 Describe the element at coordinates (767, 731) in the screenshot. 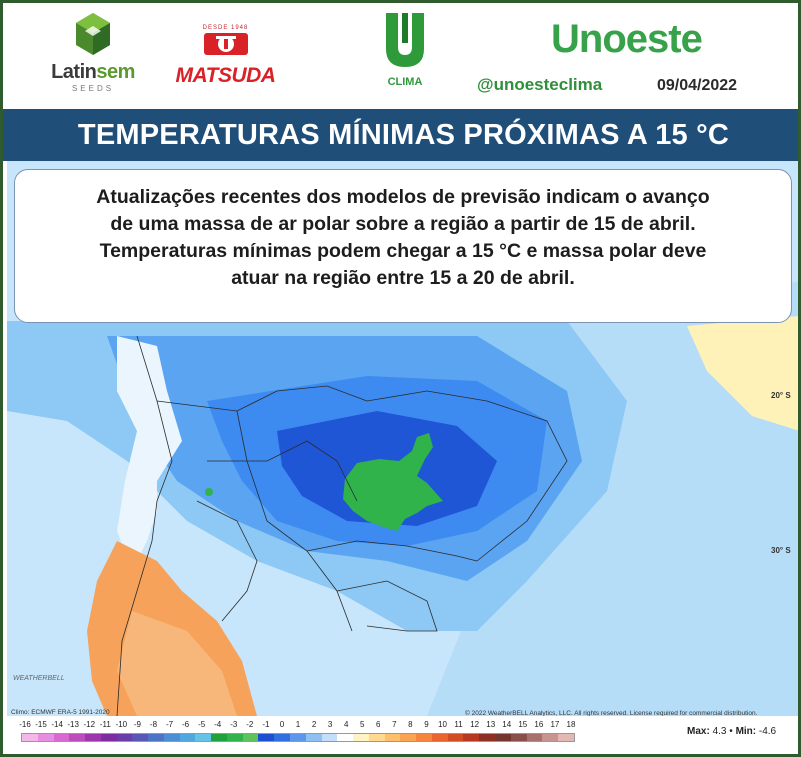

I see `min-value: -4.6` at that location.